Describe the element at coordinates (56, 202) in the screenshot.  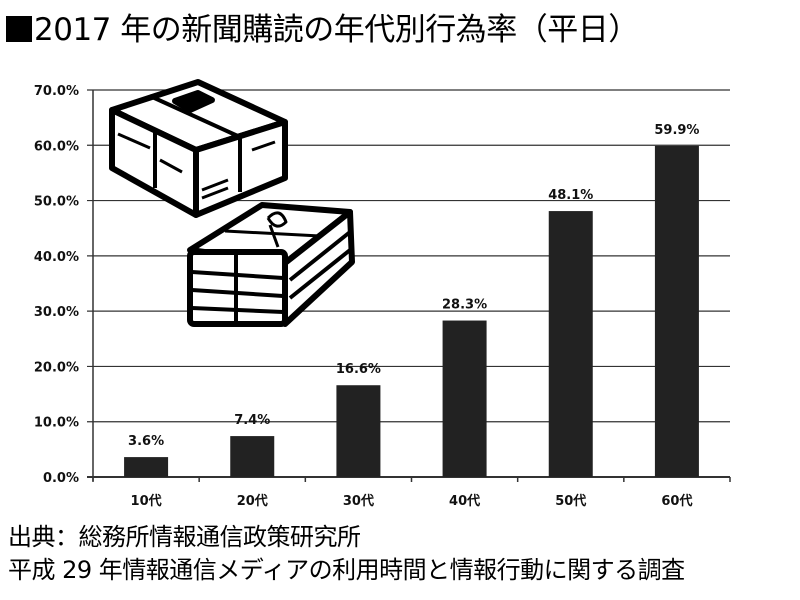
I see `y-tick-label: 50.0%` at that location.